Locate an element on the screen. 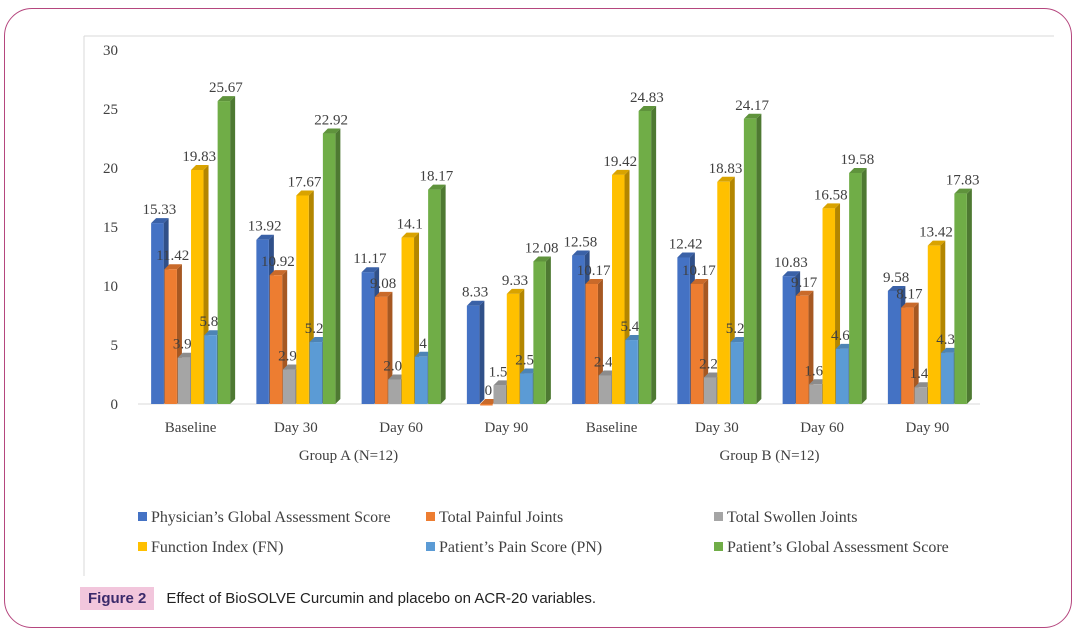 This screenshot has width=1080, height=641. data-label: 9.33 is located at coordinates (515, 281).